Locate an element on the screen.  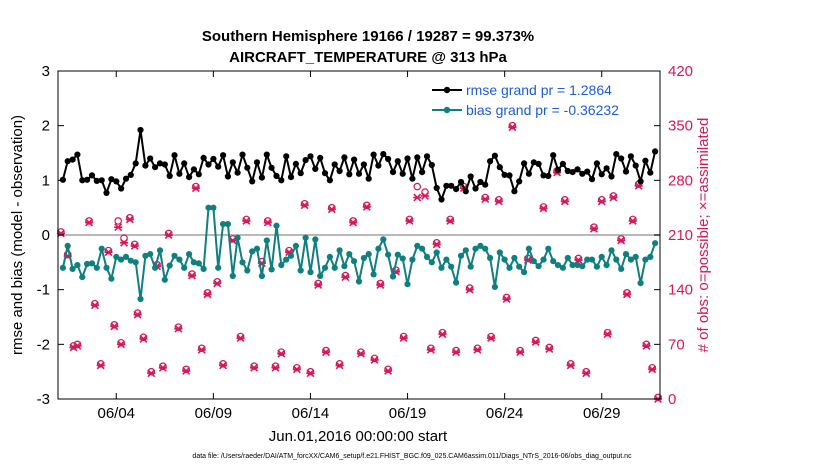
legend-rmse-label: rmse grand pr = 1.2864 is located at coordinates (539, 90).